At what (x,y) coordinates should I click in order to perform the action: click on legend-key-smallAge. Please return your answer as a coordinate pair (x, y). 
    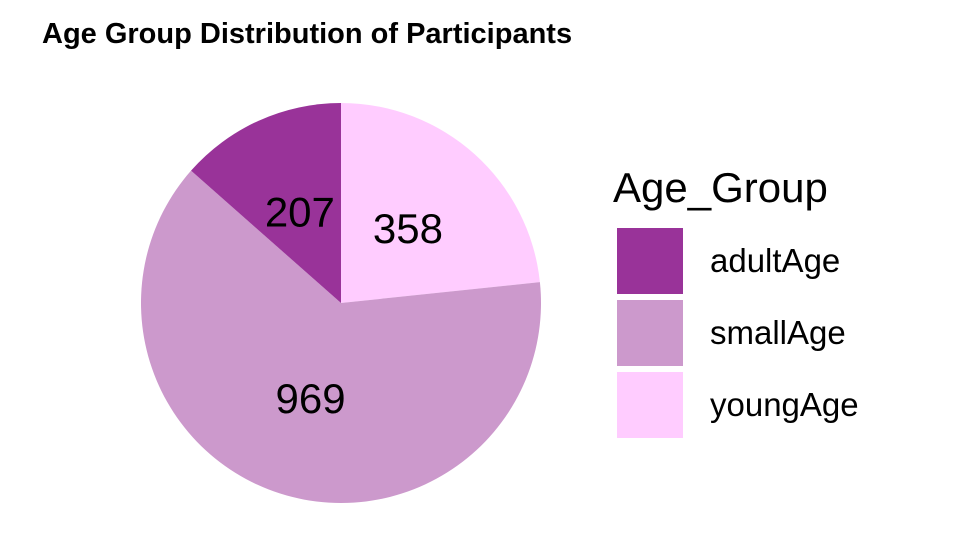
    Looking at the image, I should click on (650, 333).